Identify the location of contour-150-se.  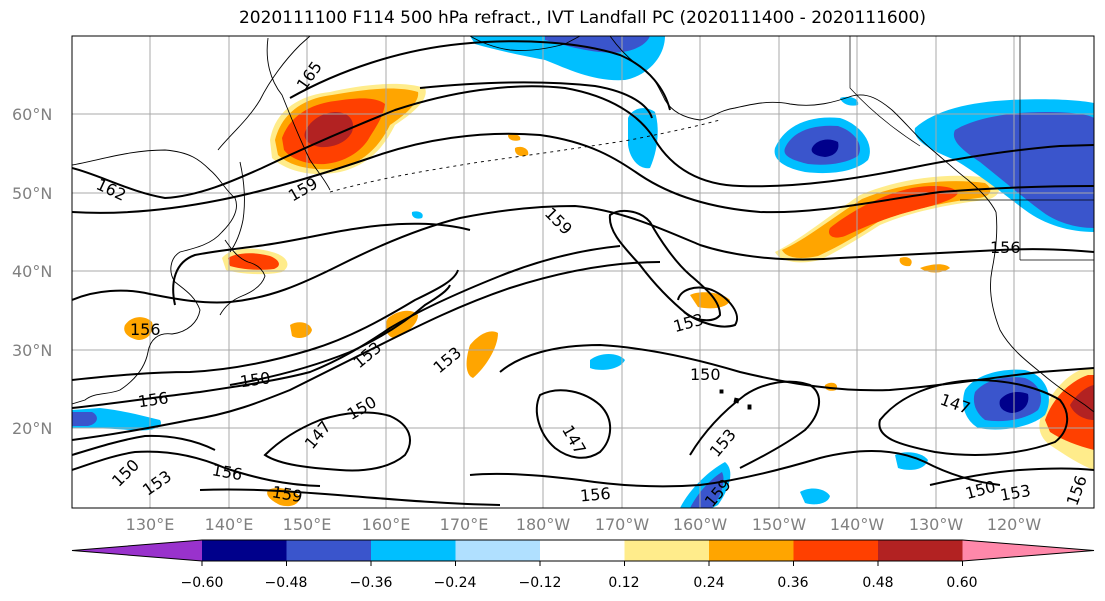
(1011, 476).